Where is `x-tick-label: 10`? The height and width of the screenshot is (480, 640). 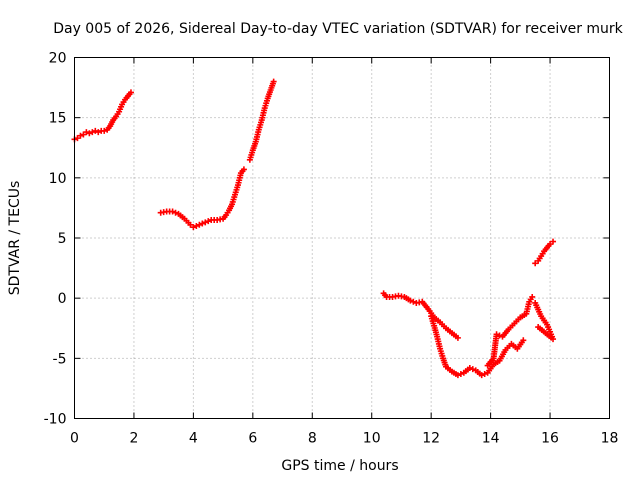 x-tick-label: 10 is located at coordinates (372, 439).